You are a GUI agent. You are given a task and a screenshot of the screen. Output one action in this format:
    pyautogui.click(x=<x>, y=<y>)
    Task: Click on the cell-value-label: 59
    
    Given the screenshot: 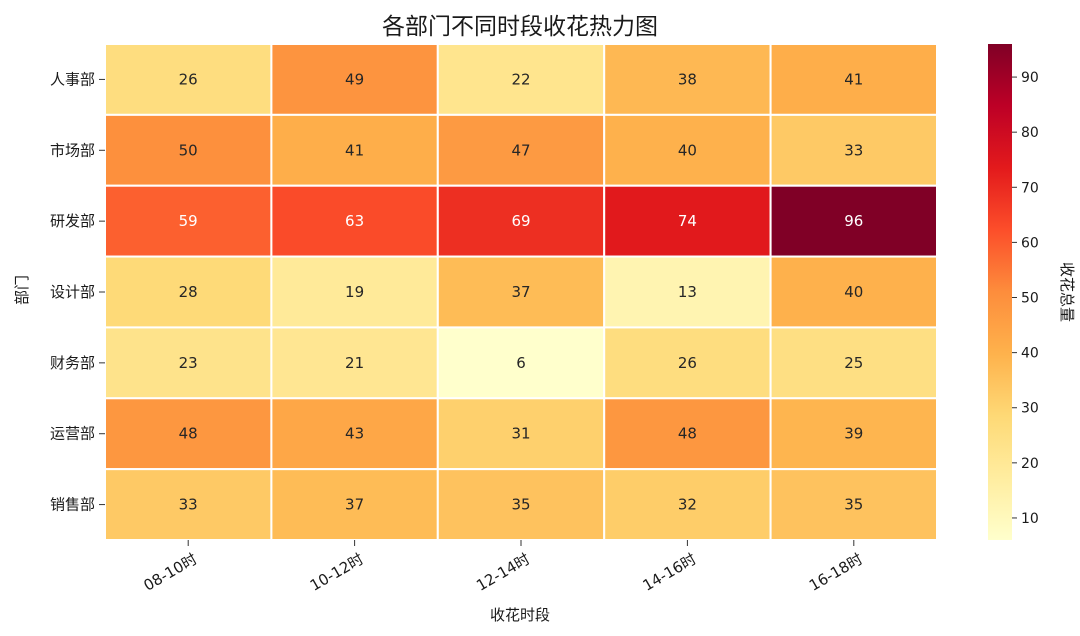 What is the action you would take?
    pyautogui.click(x=188, y=221)
    